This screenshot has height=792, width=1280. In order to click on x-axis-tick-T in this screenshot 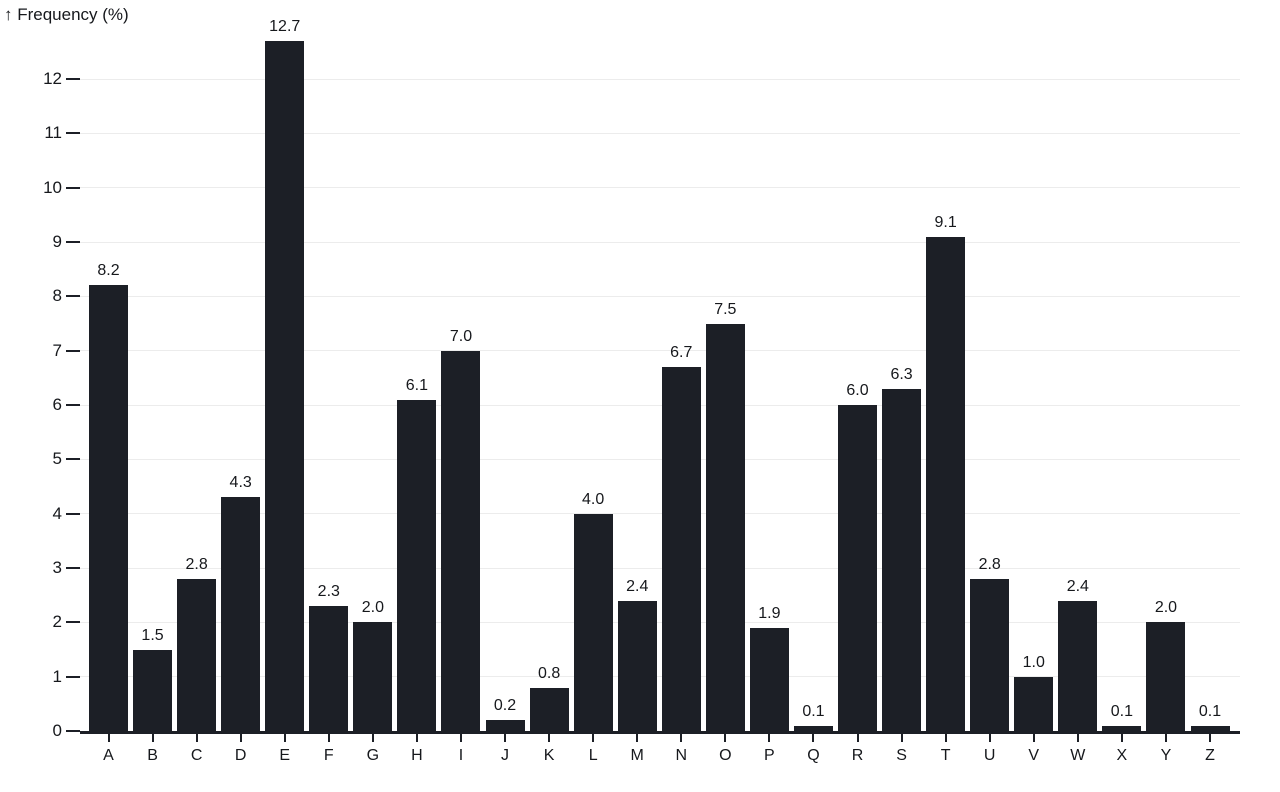, I will do `click(945, 737)`.